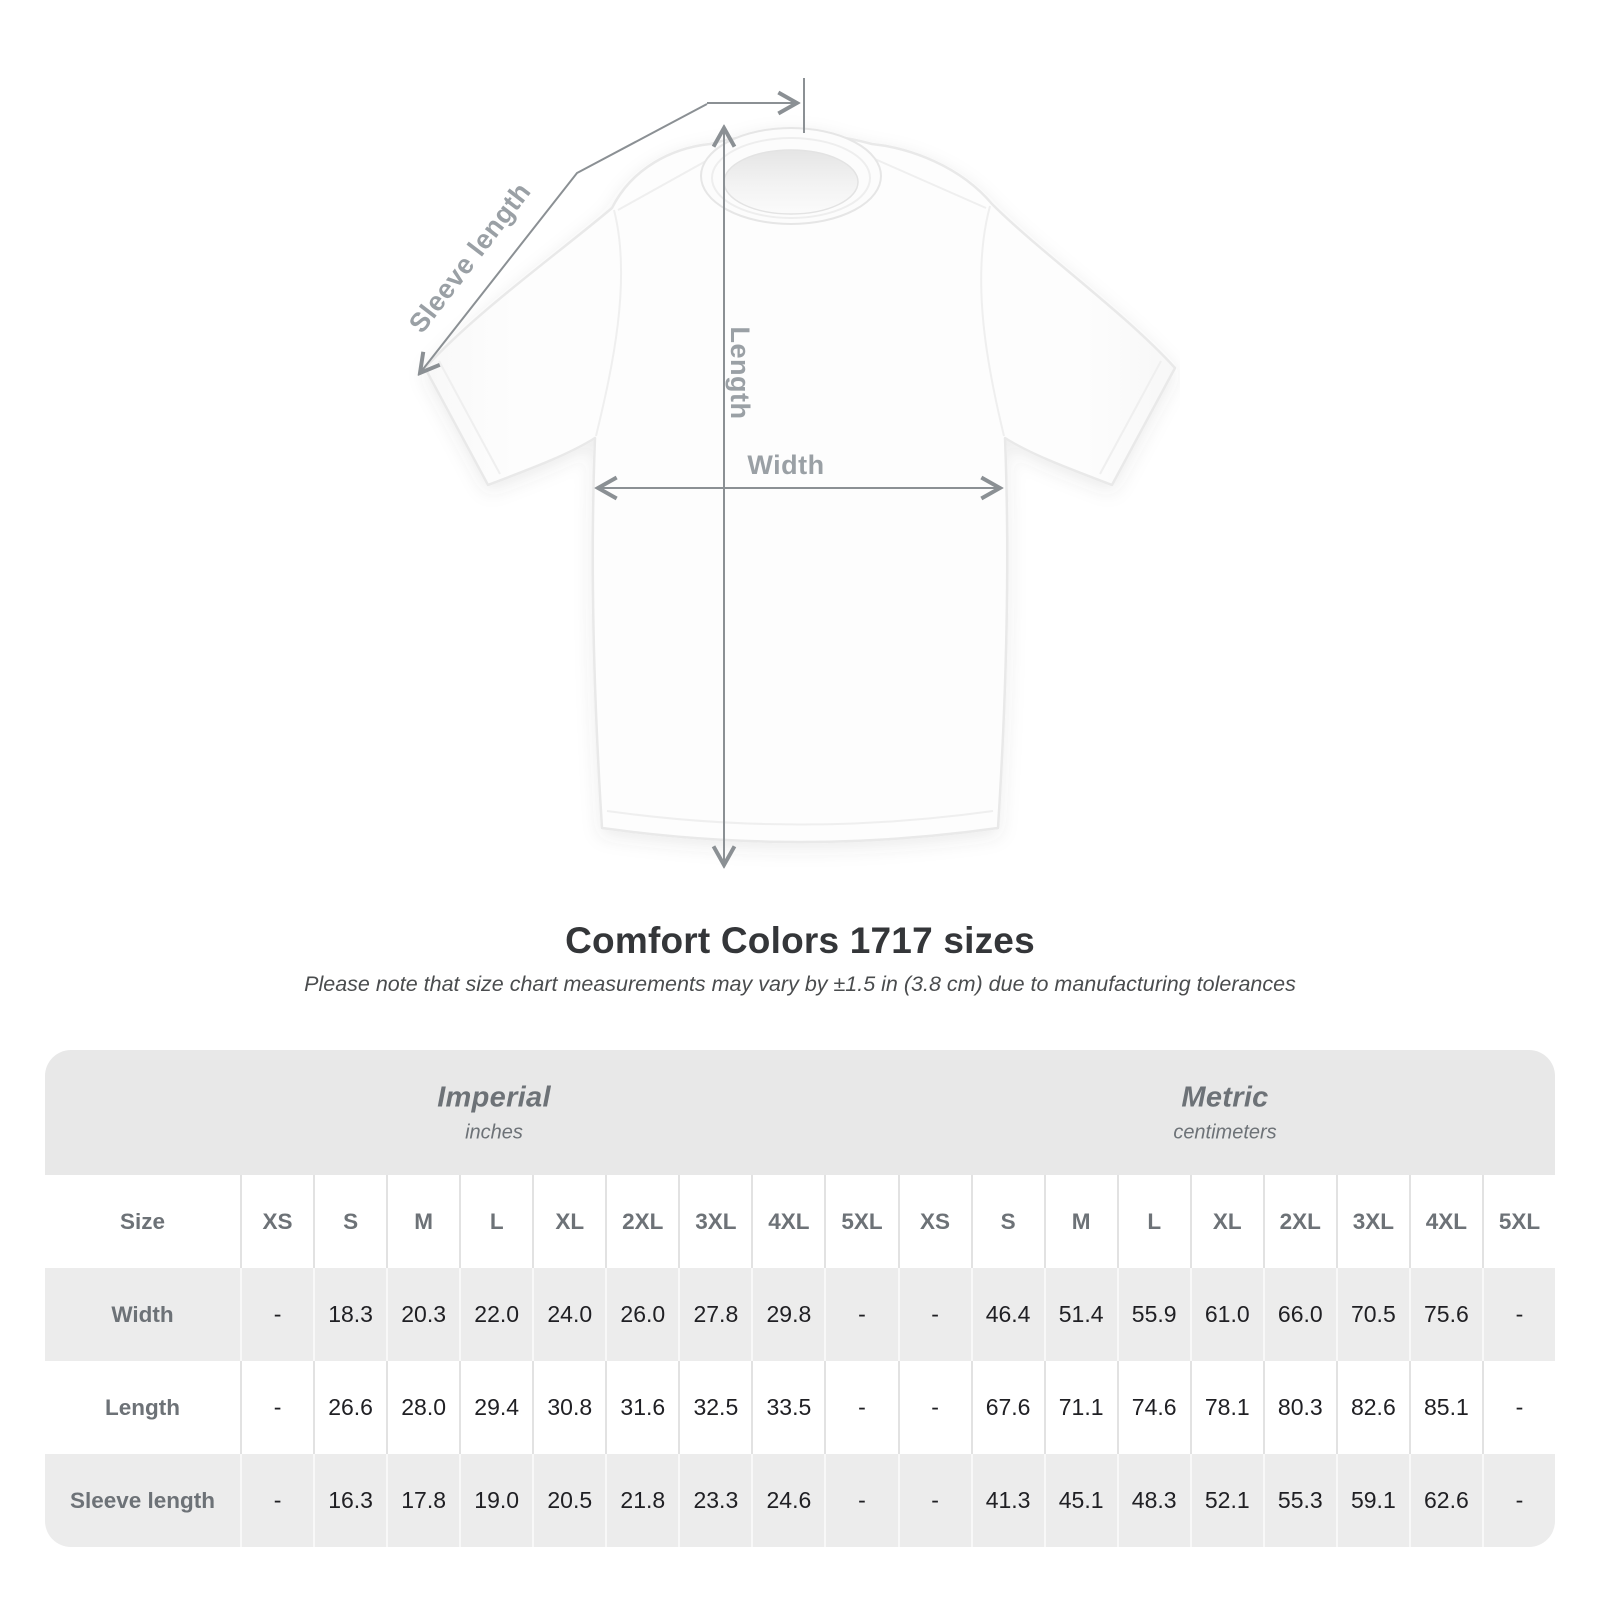 The height and width of the screenshot is (1600, 1600). I want to click on collar-opening, so click(791, 182).